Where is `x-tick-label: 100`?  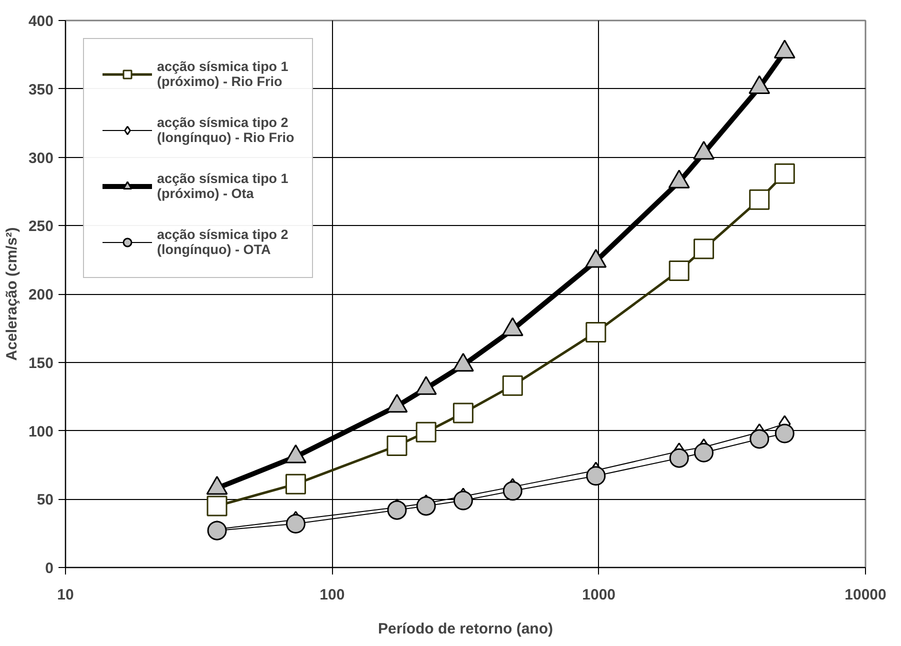
x-tick-label: 100 is located at coordinates (332, 595).